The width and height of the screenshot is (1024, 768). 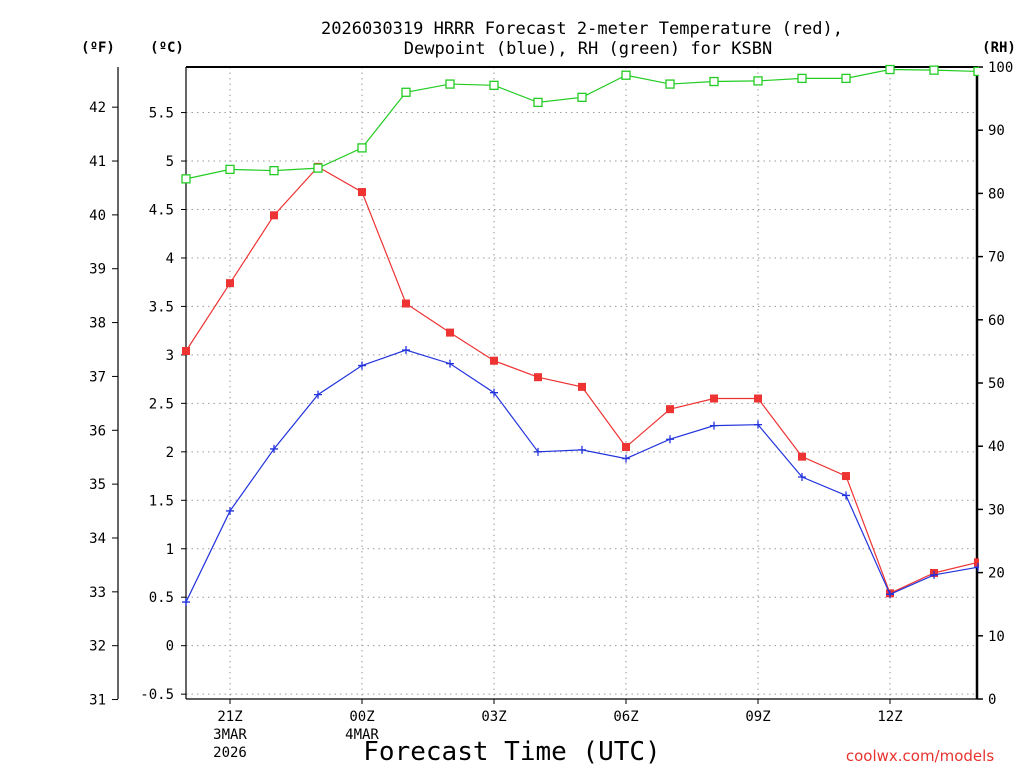 I want to click on rh-tick-label: 80, so click(x=996, y=194).